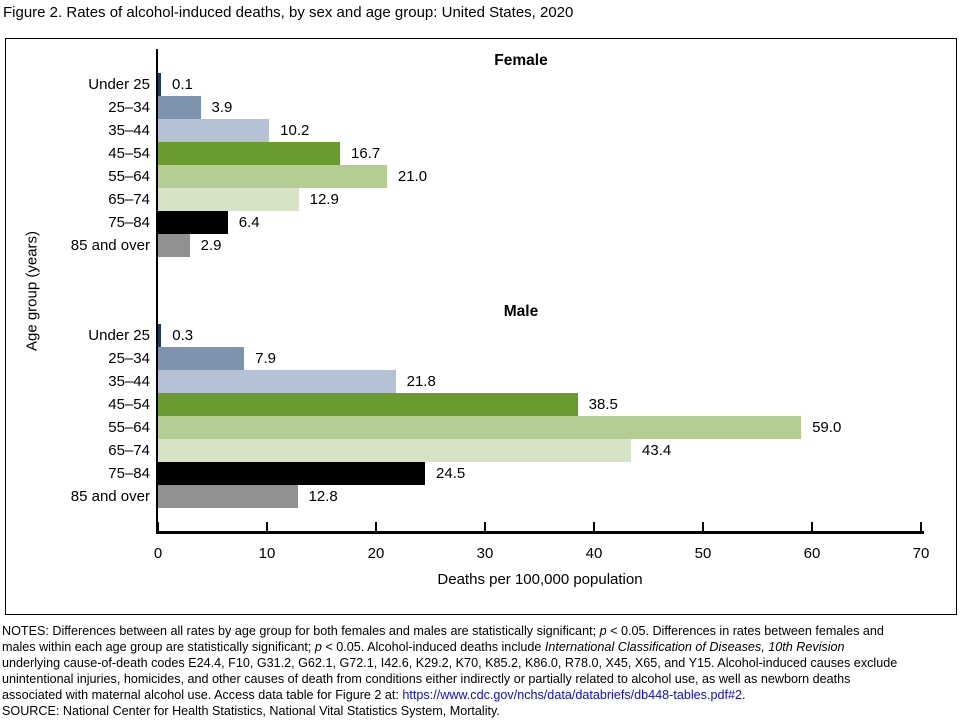  What do you see at coordinates (323, 496) in the screenshot?
I see `value-label: 12.8` at bounding box center [323, 496].